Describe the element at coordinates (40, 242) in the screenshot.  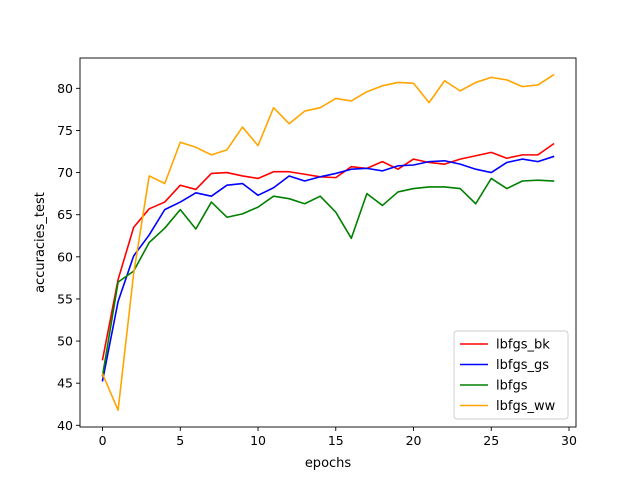
I see `y-axis-label: accuracies_test` at that location.